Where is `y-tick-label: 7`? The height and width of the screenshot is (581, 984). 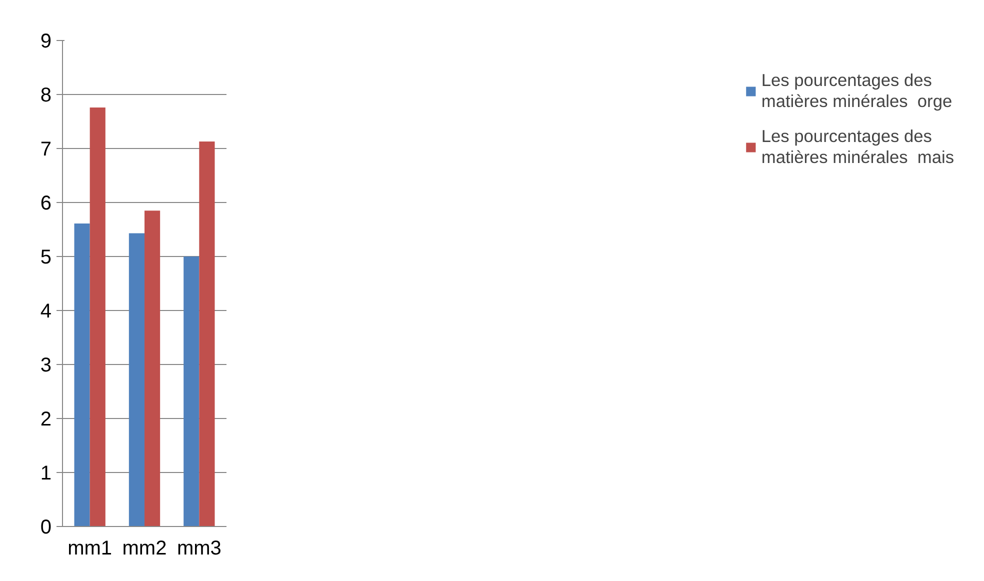
y-tick-label: 7 is located at coordinates (46, 149).